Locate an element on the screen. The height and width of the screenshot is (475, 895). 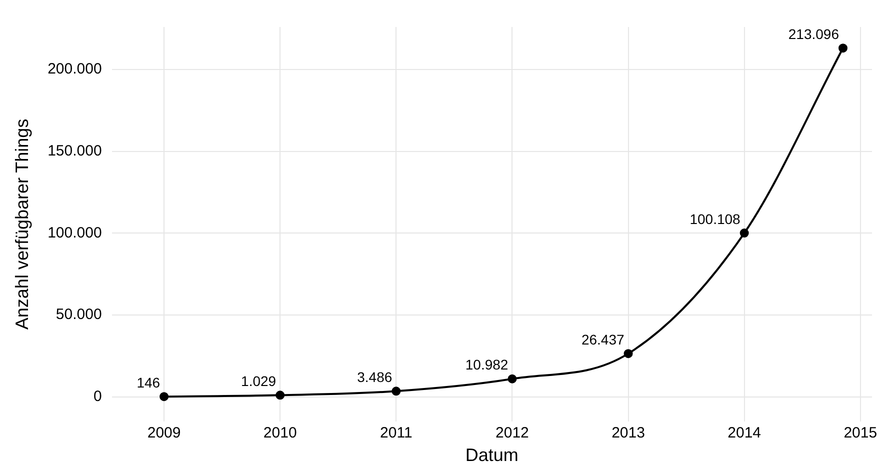
data-label: 1.029 is located at coordinates (258, 381).